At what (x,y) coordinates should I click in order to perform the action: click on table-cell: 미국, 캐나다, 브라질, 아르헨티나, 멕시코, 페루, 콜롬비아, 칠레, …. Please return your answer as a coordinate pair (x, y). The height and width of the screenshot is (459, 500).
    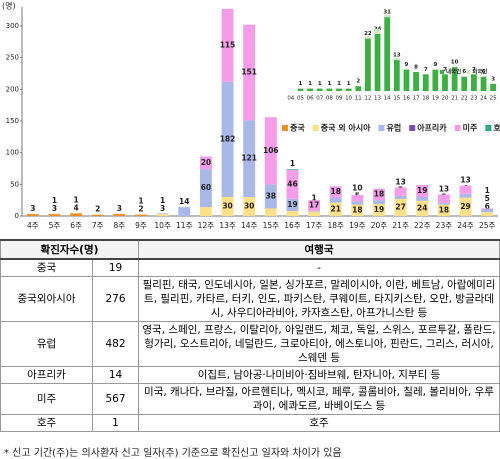
    Looking at the image, I should click on (319, 399).